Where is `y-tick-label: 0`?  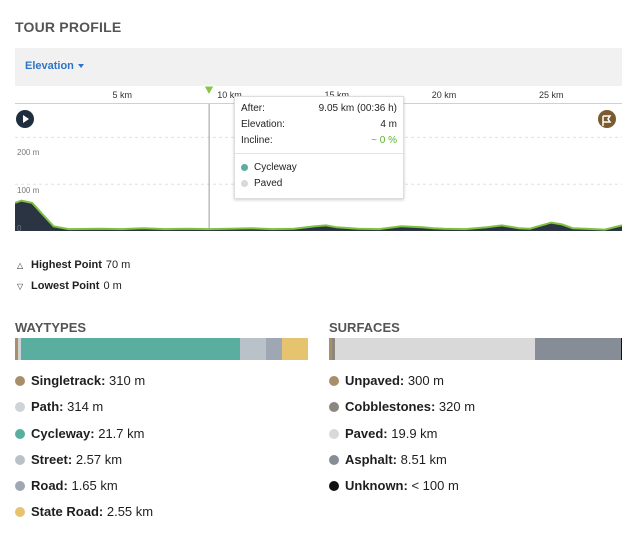
y-tick-label: 0 is located at coordinates (19, 228).